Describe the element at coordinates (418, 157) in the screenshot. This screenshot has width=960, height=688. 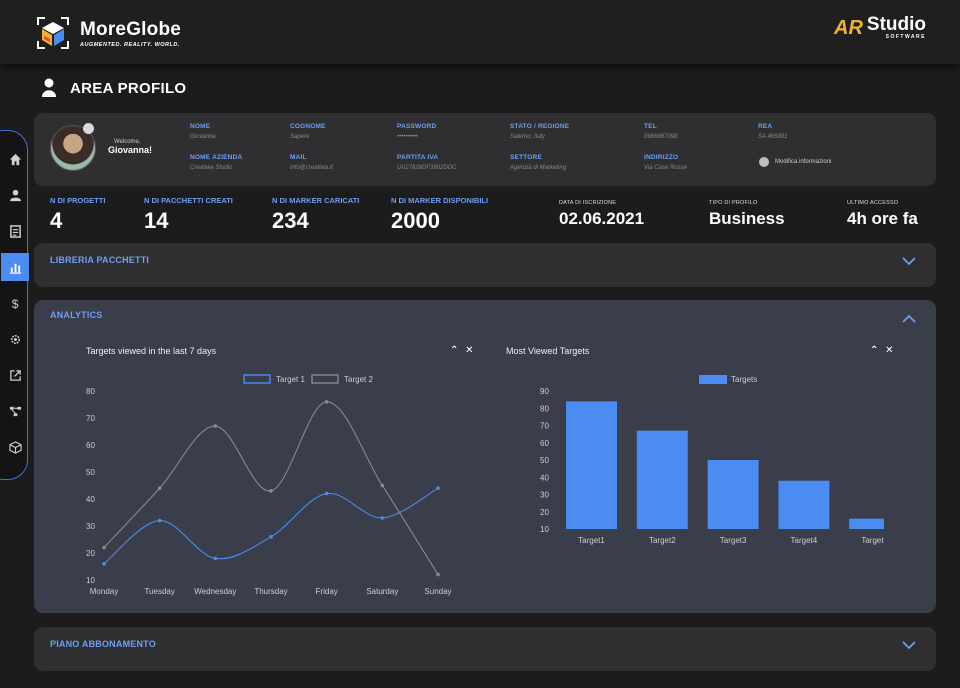
I see `field-label: PARTITA IVA` at that location.